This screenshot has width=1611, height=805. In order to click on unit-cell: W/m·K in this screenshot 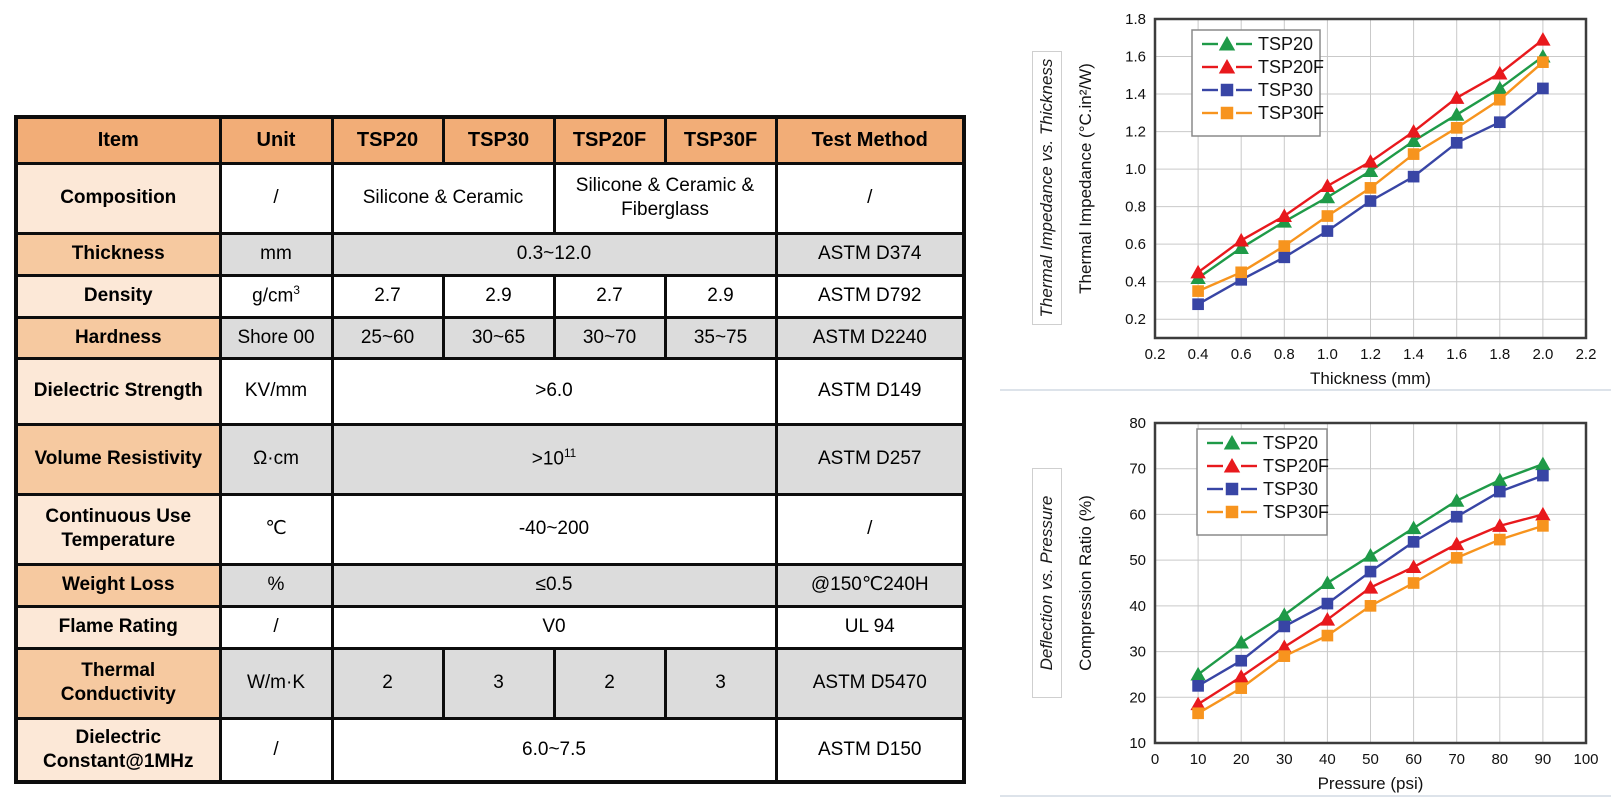, I will do `click(276, 683)`.